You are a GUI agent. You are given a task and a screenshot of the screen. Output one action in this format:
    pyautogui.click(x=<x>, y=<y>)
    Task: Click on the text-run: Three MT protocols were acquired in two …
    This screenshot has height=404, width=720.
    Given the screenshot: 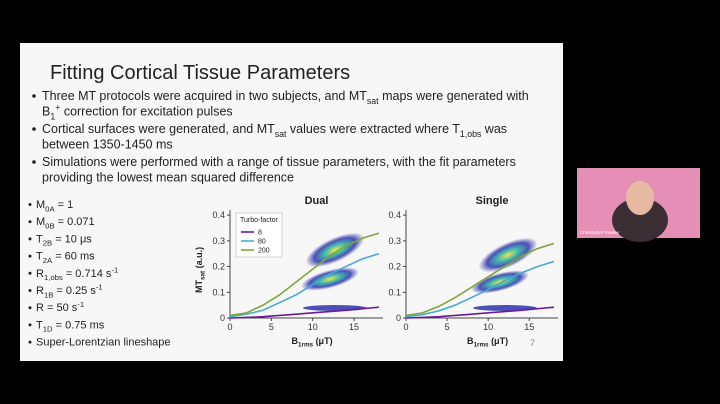 What is the action you would take?
    pyautogui.click(x=204, y=96)
    